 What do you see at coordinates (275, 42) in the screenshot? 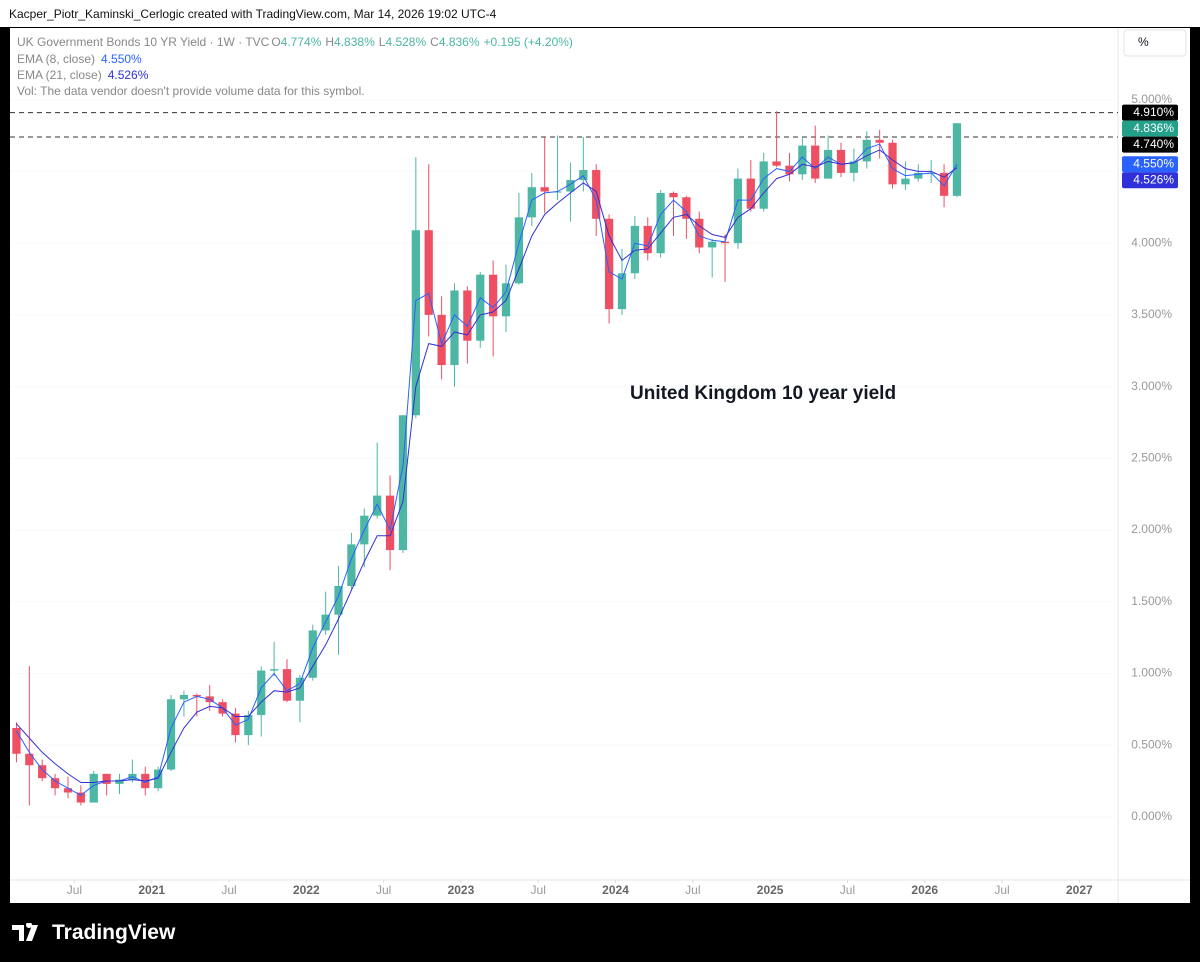
I see `ohlc-key: O` at bounding box center [275, 42].